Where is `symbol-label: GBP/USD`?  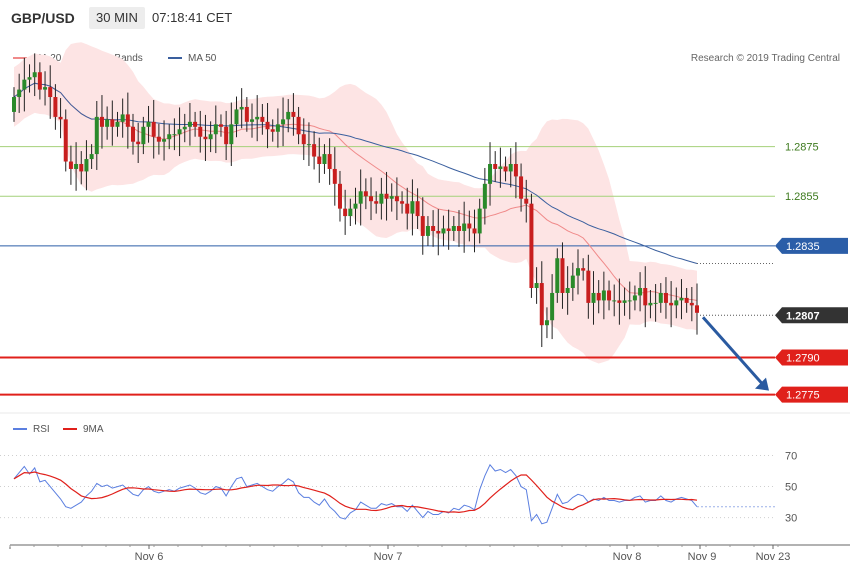 symbol-label: GBP/USD is located at coordinates (43, 18).